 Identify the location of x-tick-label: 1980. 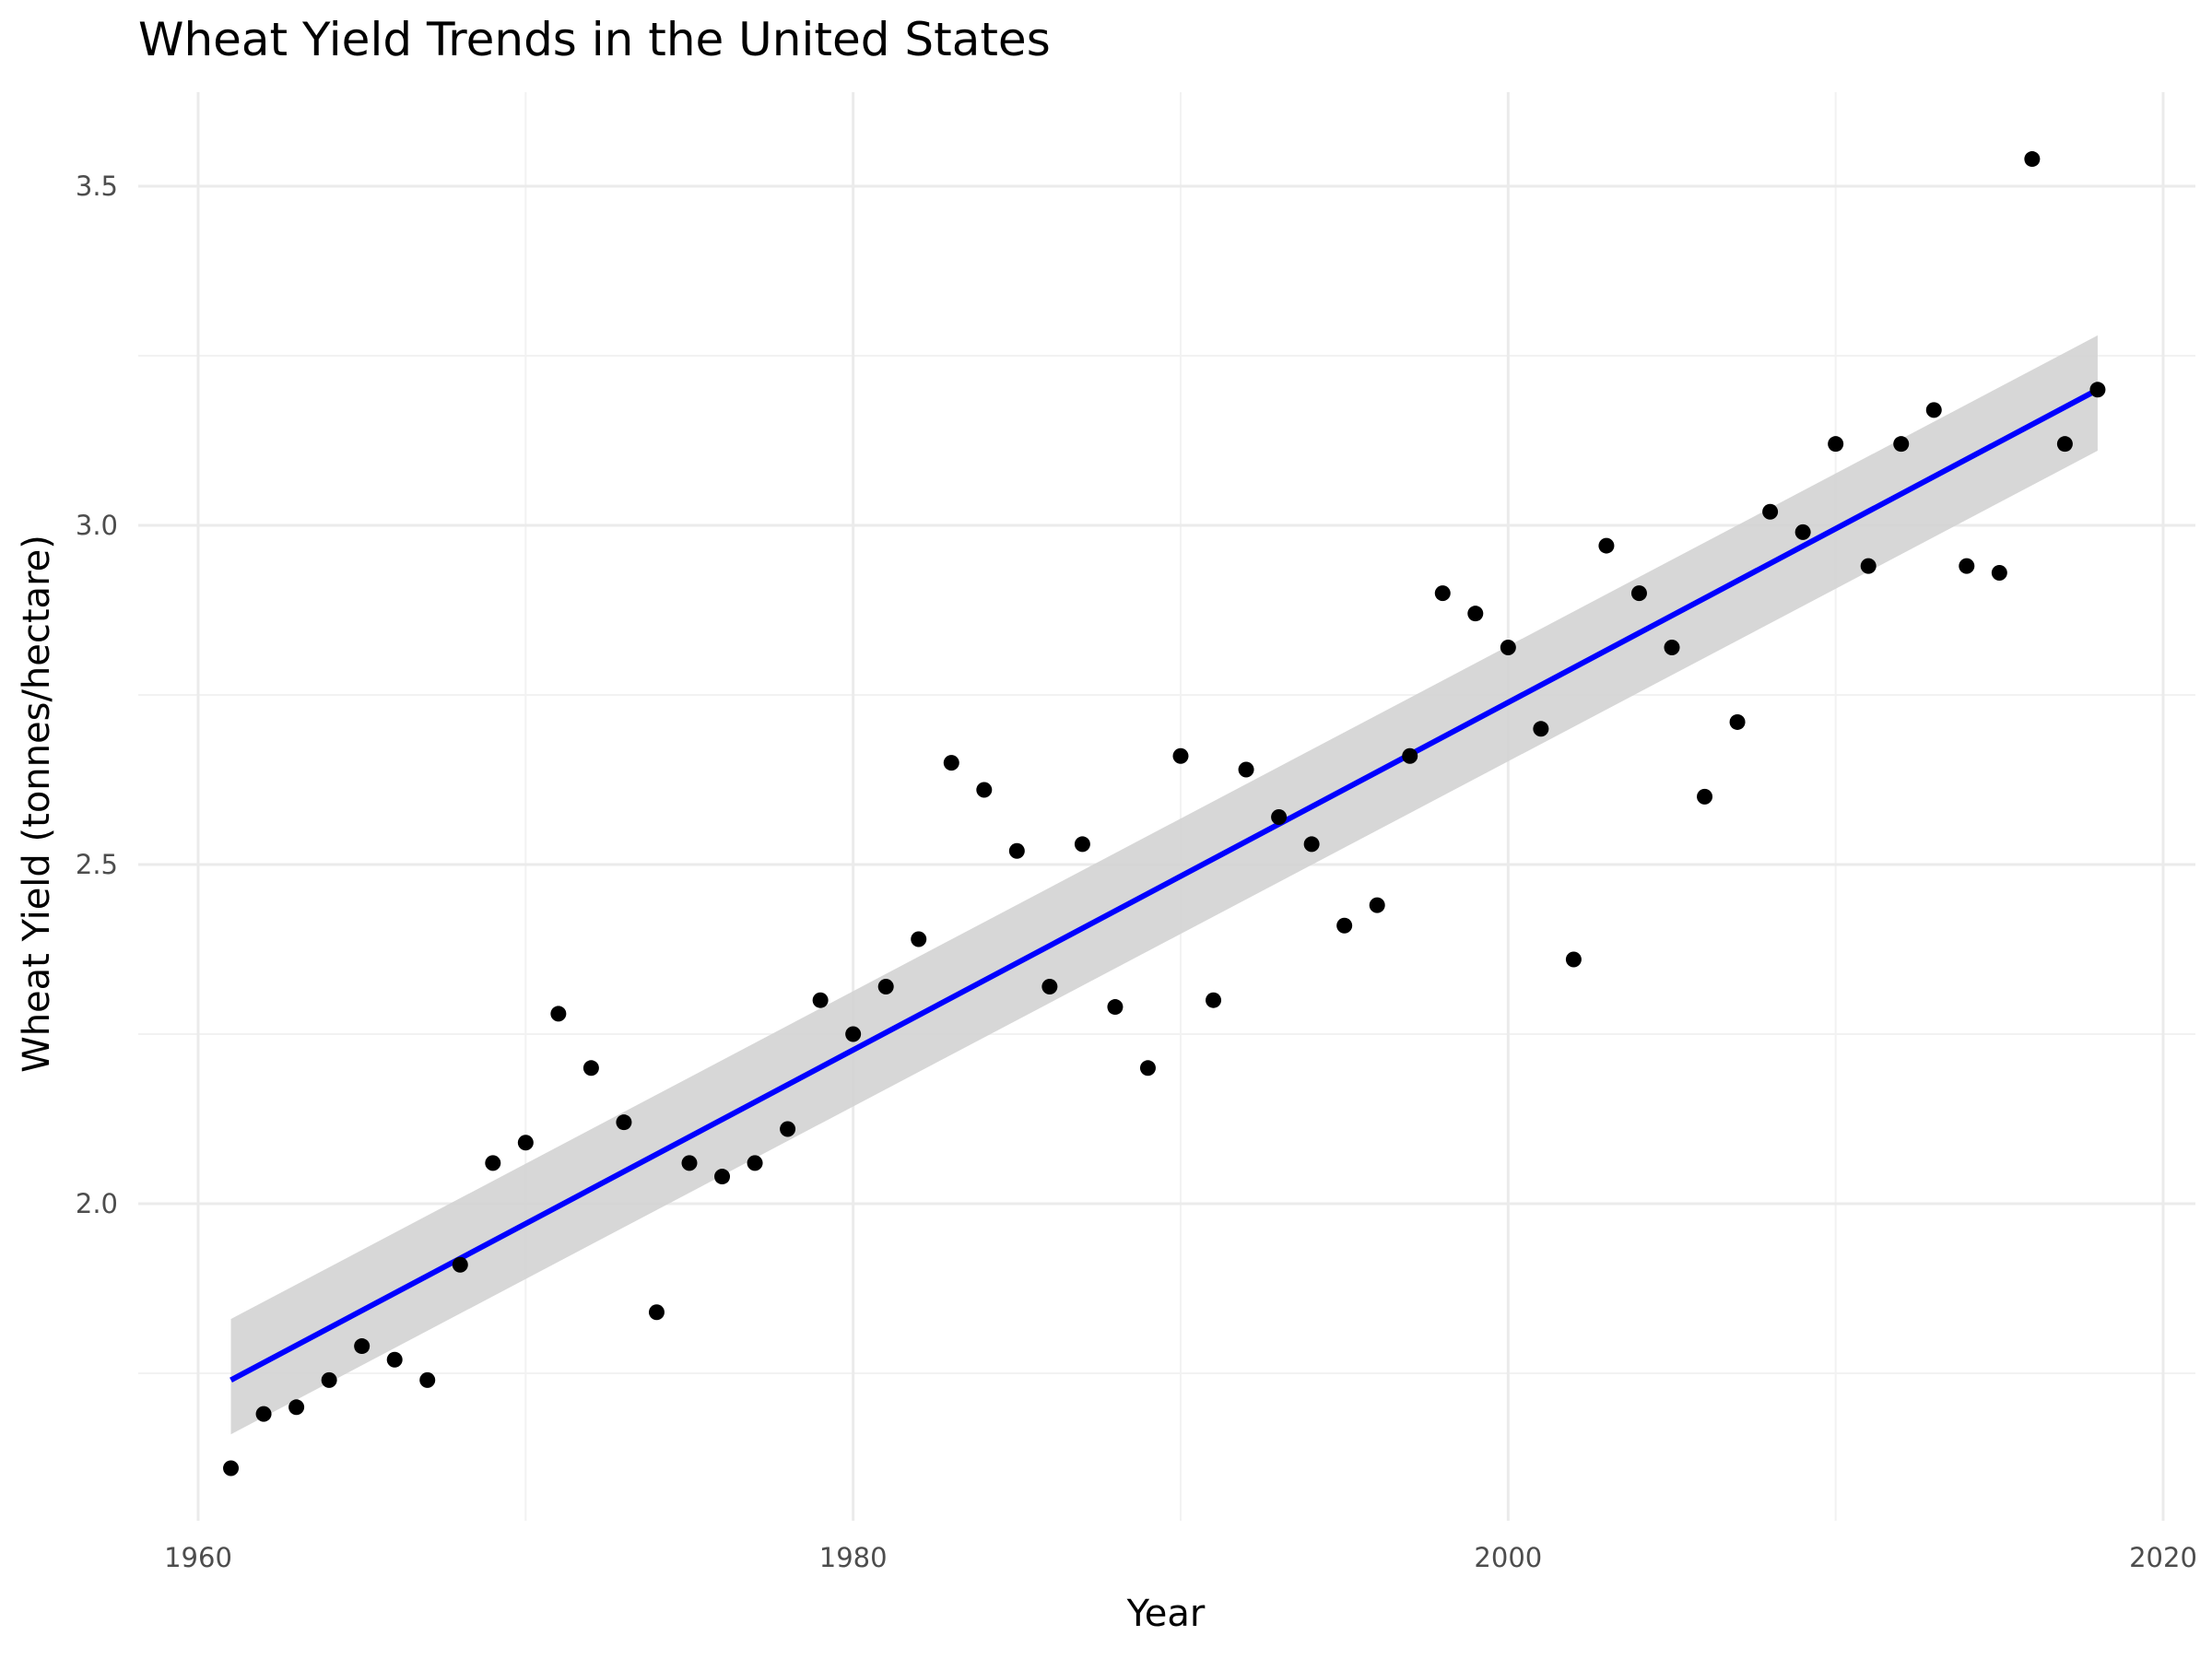
(853, 1557).